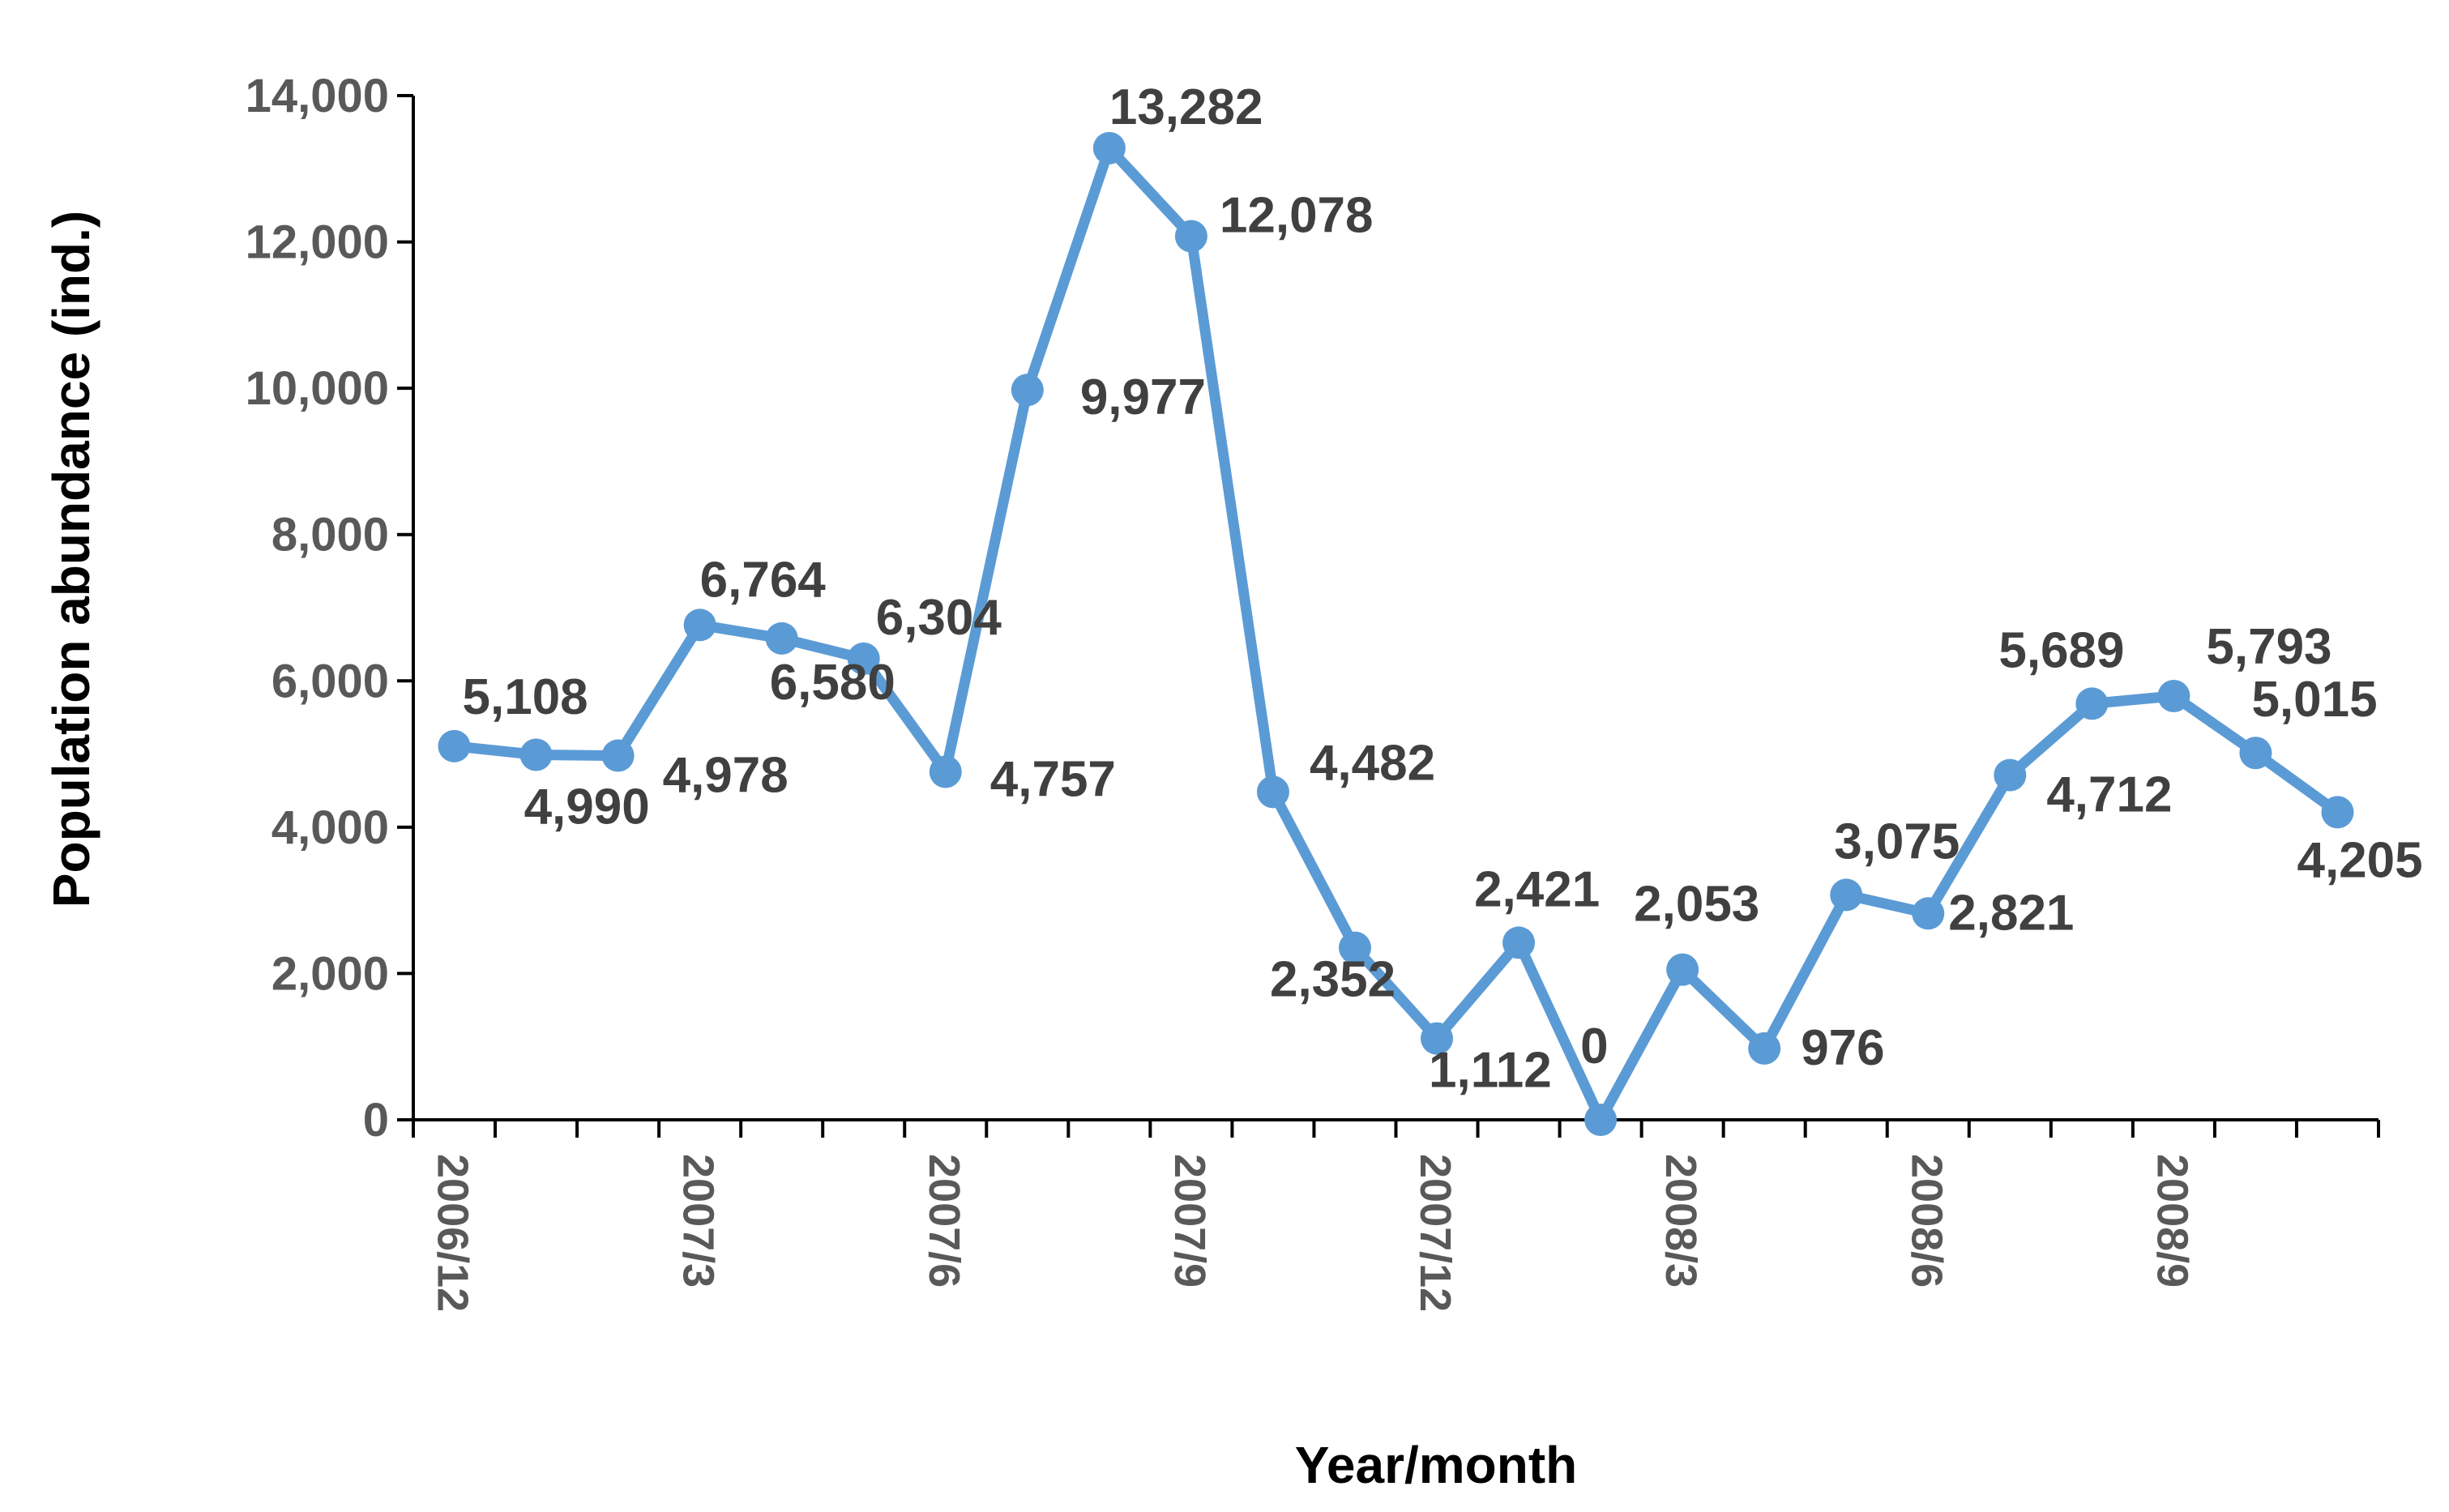 The height and width of the screenshot is (1512, 2449). What do you see at coordinates (698, 1221) in the screenshot?
I see `x-tick-label: 2007/3` at bounding box center [698, 1221].